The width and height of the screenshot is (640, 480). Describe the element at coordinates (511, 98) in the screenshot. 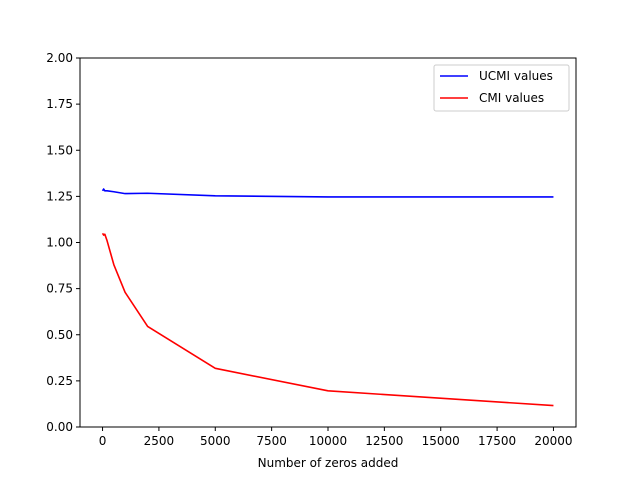

I see `legend-label: CMI values` at that location.